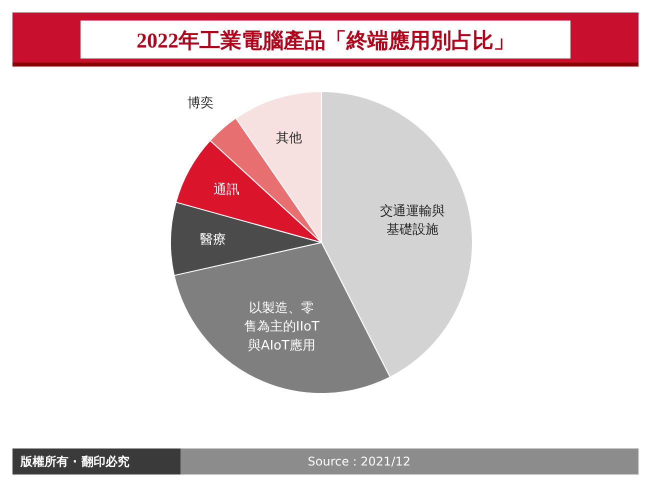 The height and width of the screenshot is (485, 650). Describe the element at coordinates (75, 461) in the screenshot. I see `text: 版權所有 · 翻印必究` at that location.